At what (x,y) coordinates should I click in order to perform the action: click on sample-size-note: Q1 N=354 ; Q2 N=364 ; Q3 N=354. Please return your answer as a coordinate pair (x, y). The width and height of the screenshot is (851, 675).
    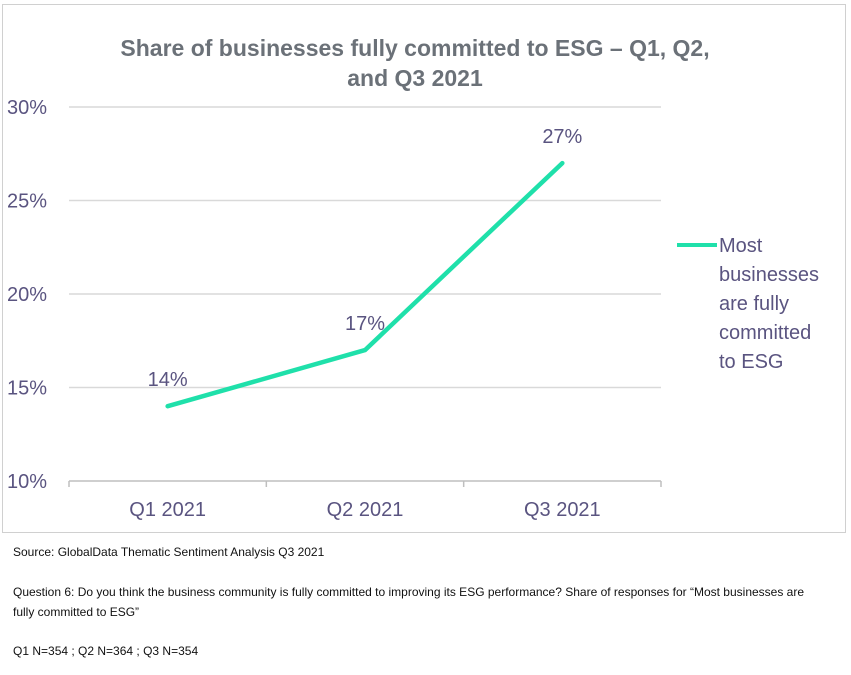
    Looking at the image, I should click on (106, 651).